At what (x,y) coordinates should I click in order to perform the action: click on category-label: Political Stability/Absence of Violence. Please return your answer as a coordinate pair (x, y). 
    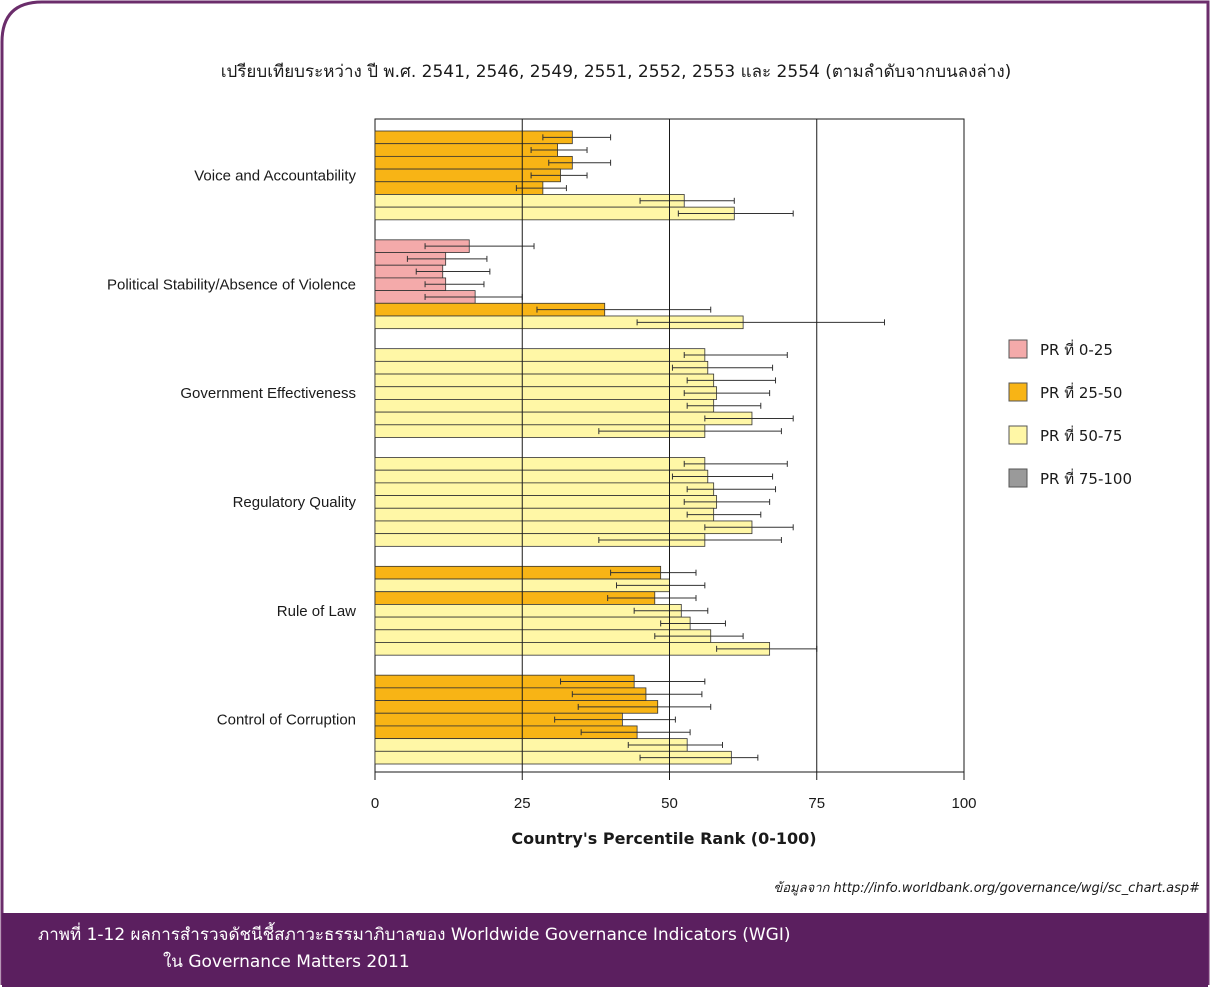
    Looking at the image, I should click on (231, 284).